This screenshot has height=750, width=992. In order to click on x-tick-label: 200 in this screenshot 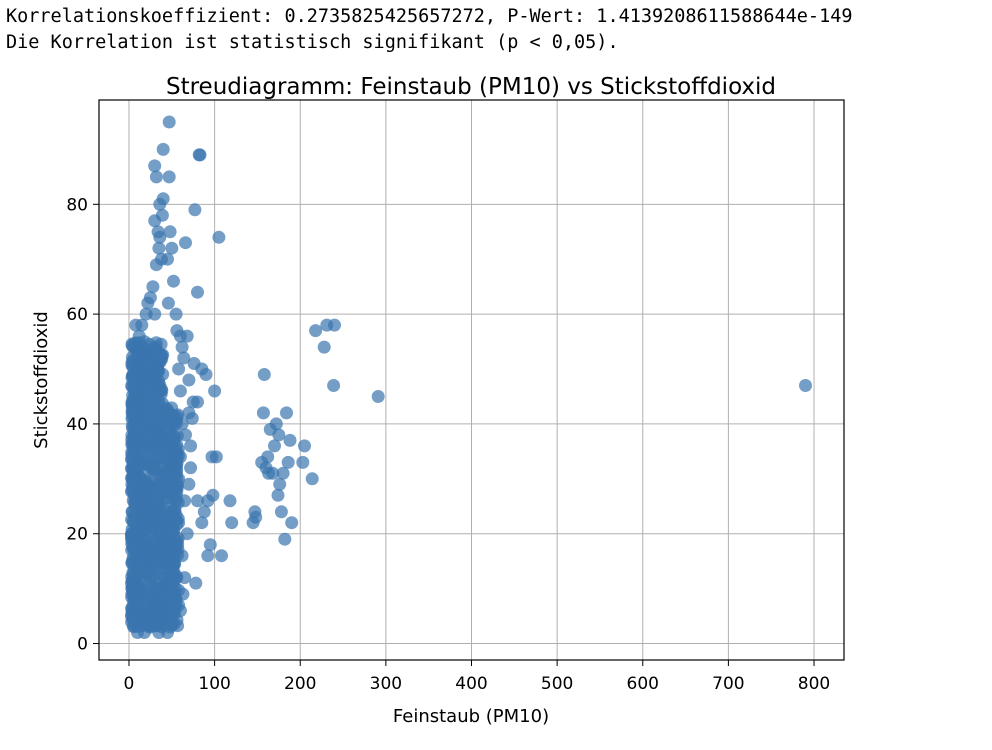, I will do `click(300, 684)`.